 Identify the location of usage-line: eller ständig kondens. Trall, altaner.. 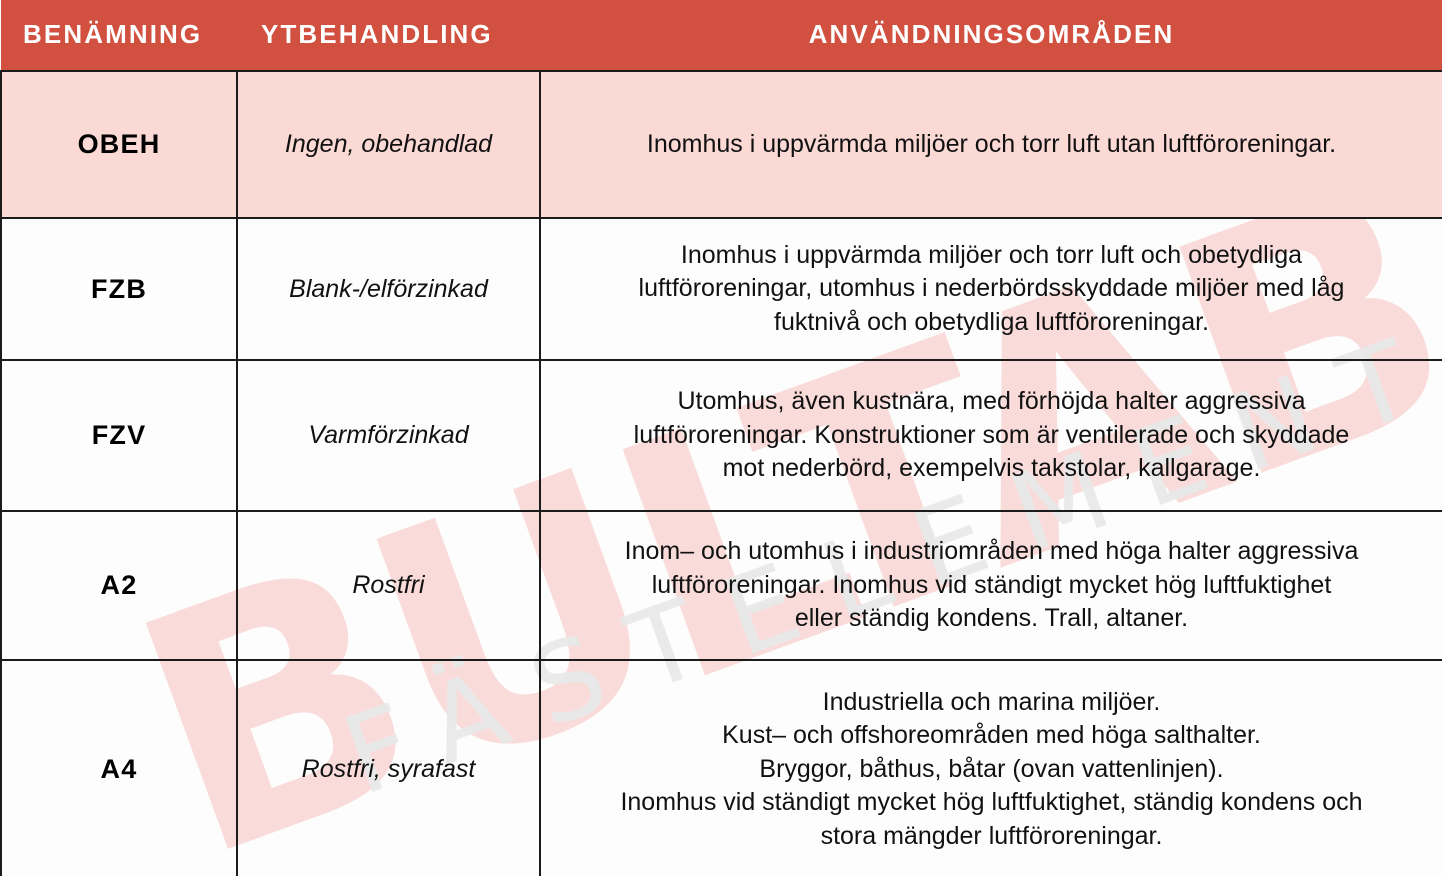
(991, 618).